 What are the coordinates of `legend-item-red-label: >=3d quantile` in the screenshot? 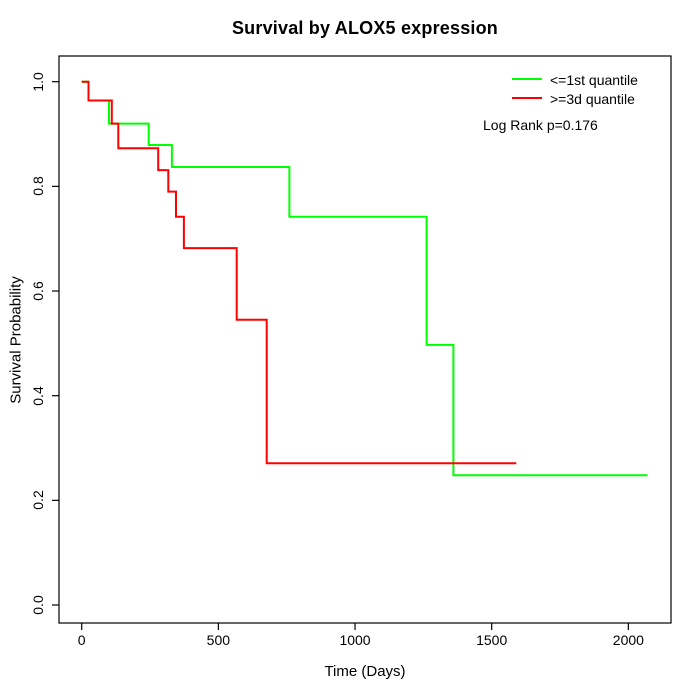 It's located at (592, 99).